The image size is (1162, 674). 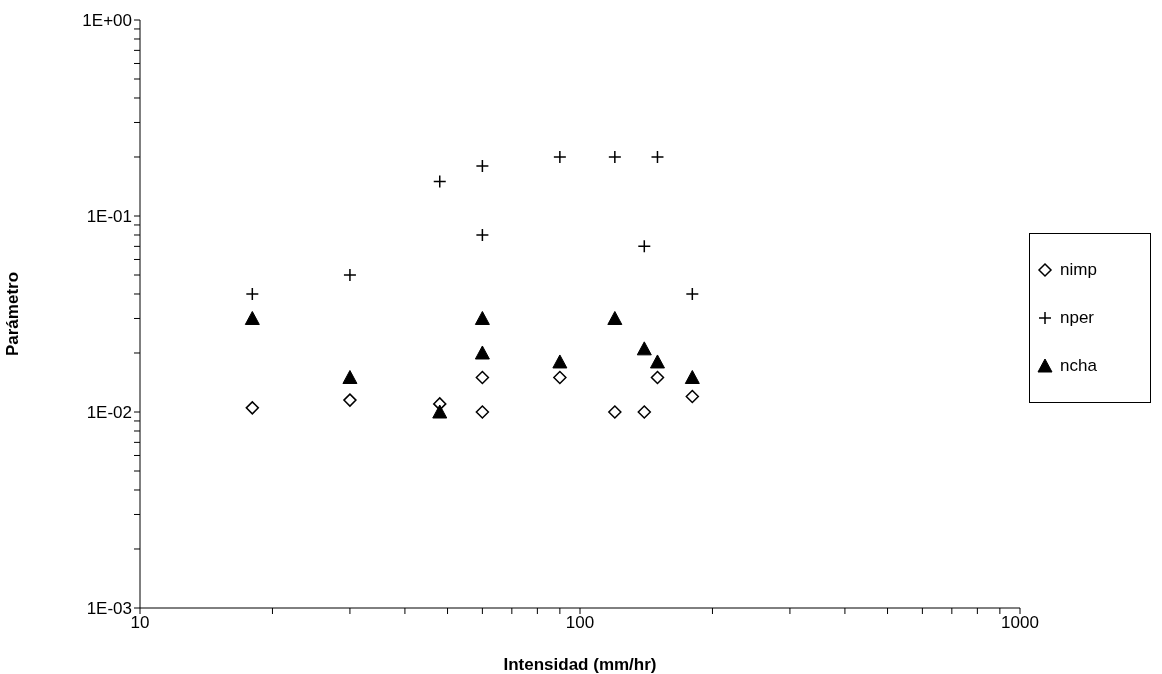 What do you see at coordinates (107, 21) in the screenshot?
I see `y-tick-label: 1E+00` at bounding box center [107, 21].